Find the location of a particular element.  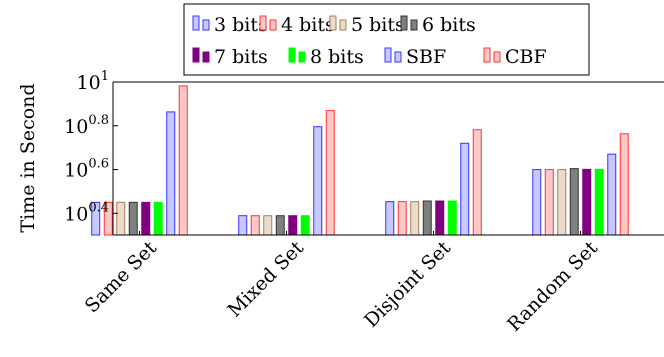

y-tick-label: 101 is located at coordinates (93, 81).